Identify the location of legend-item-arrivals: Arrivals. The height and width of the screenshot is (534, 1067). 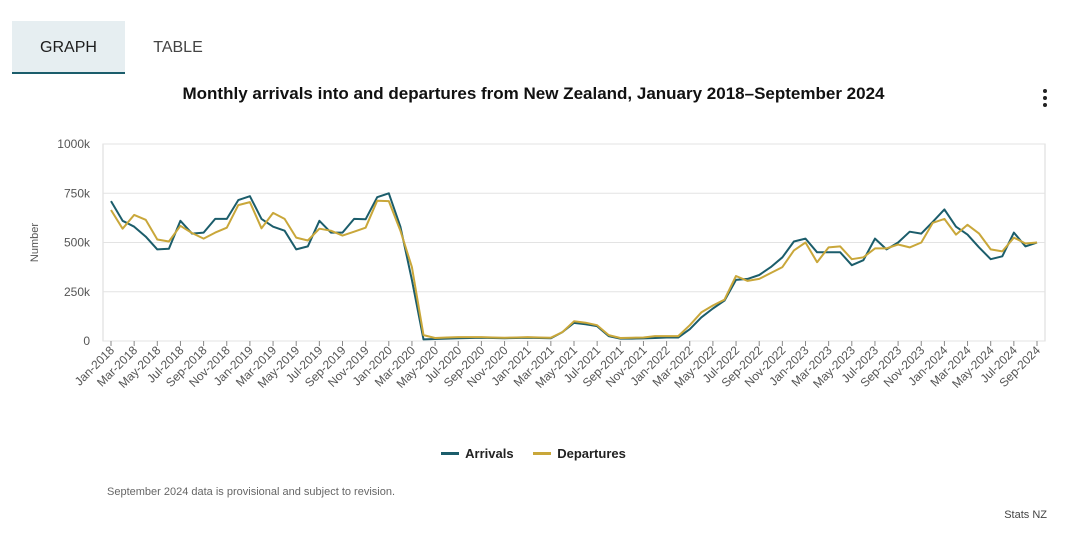
(477, 453).